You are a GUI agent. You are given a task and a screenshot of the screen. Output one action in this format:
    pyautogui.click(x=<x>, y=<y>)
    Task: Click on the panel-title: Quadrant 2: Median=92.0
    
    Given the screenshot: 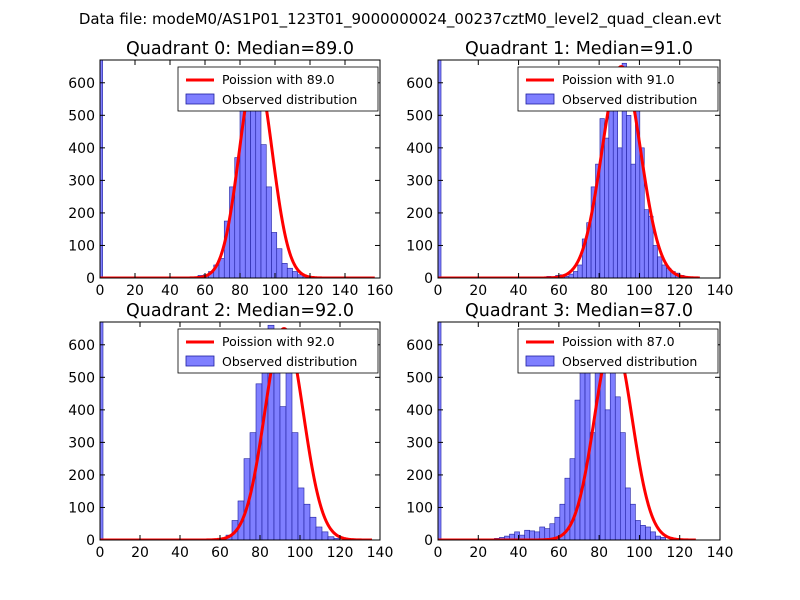 What is the action you would take?
    pyautogui.click(x=240, y=311)
    